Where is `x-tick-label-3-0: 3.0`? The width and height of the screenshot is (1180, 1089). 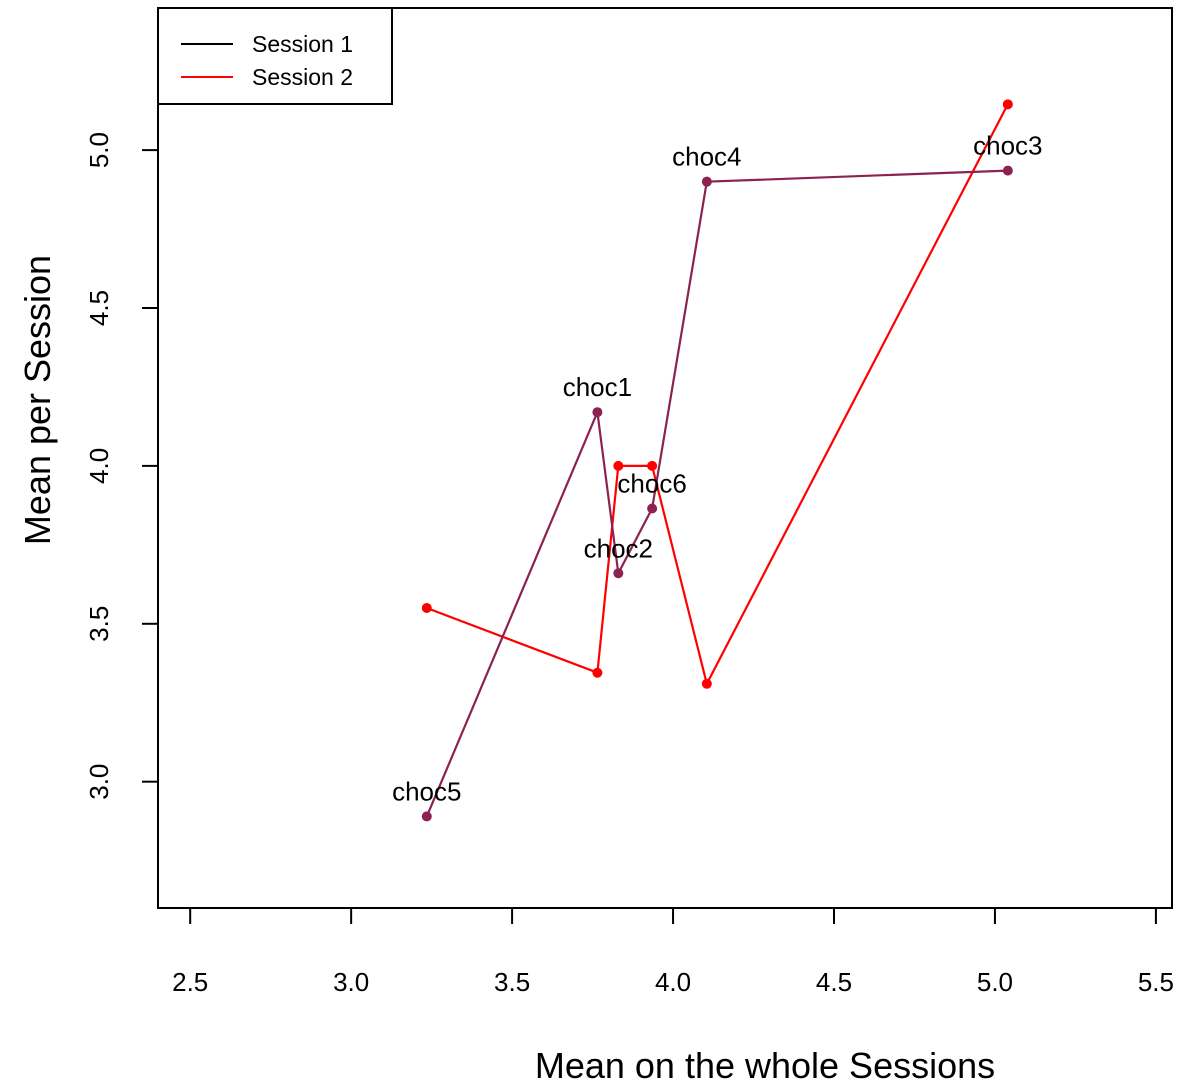
x-tick-label-3-0: 3.0 is located at coordinates (351, 982).